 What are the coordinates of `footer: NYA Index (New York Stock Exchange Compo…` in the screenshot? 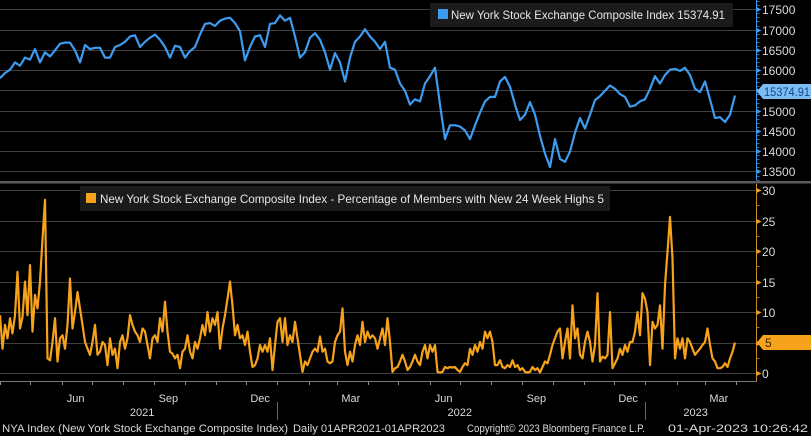 It's located at (405, 429).